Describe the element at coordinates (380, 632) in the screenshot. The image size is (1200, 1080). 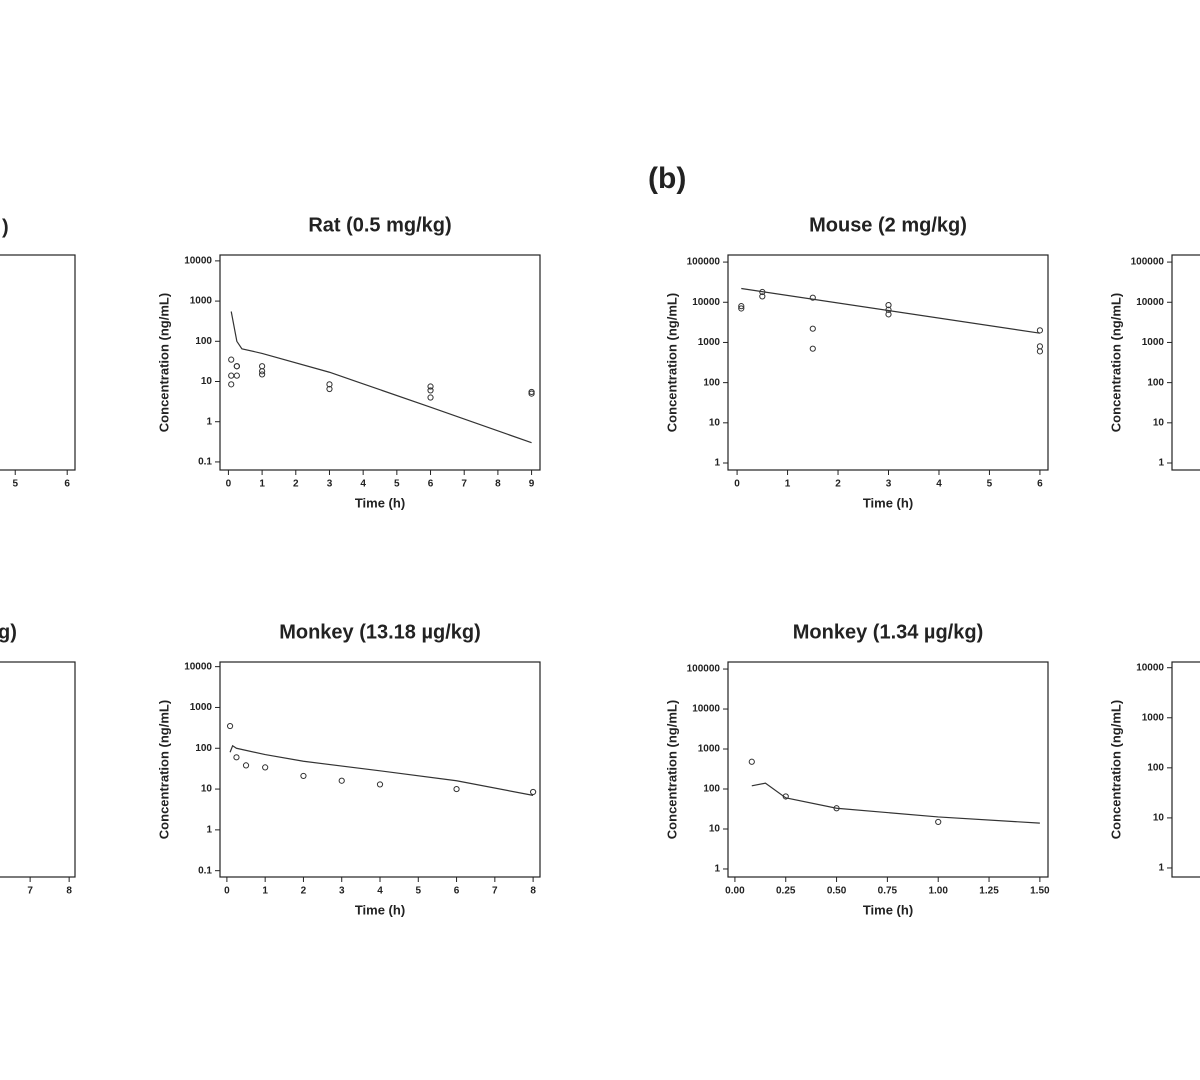
I see `chart-title: Monkey (13.18 µg/kg)` at that location.